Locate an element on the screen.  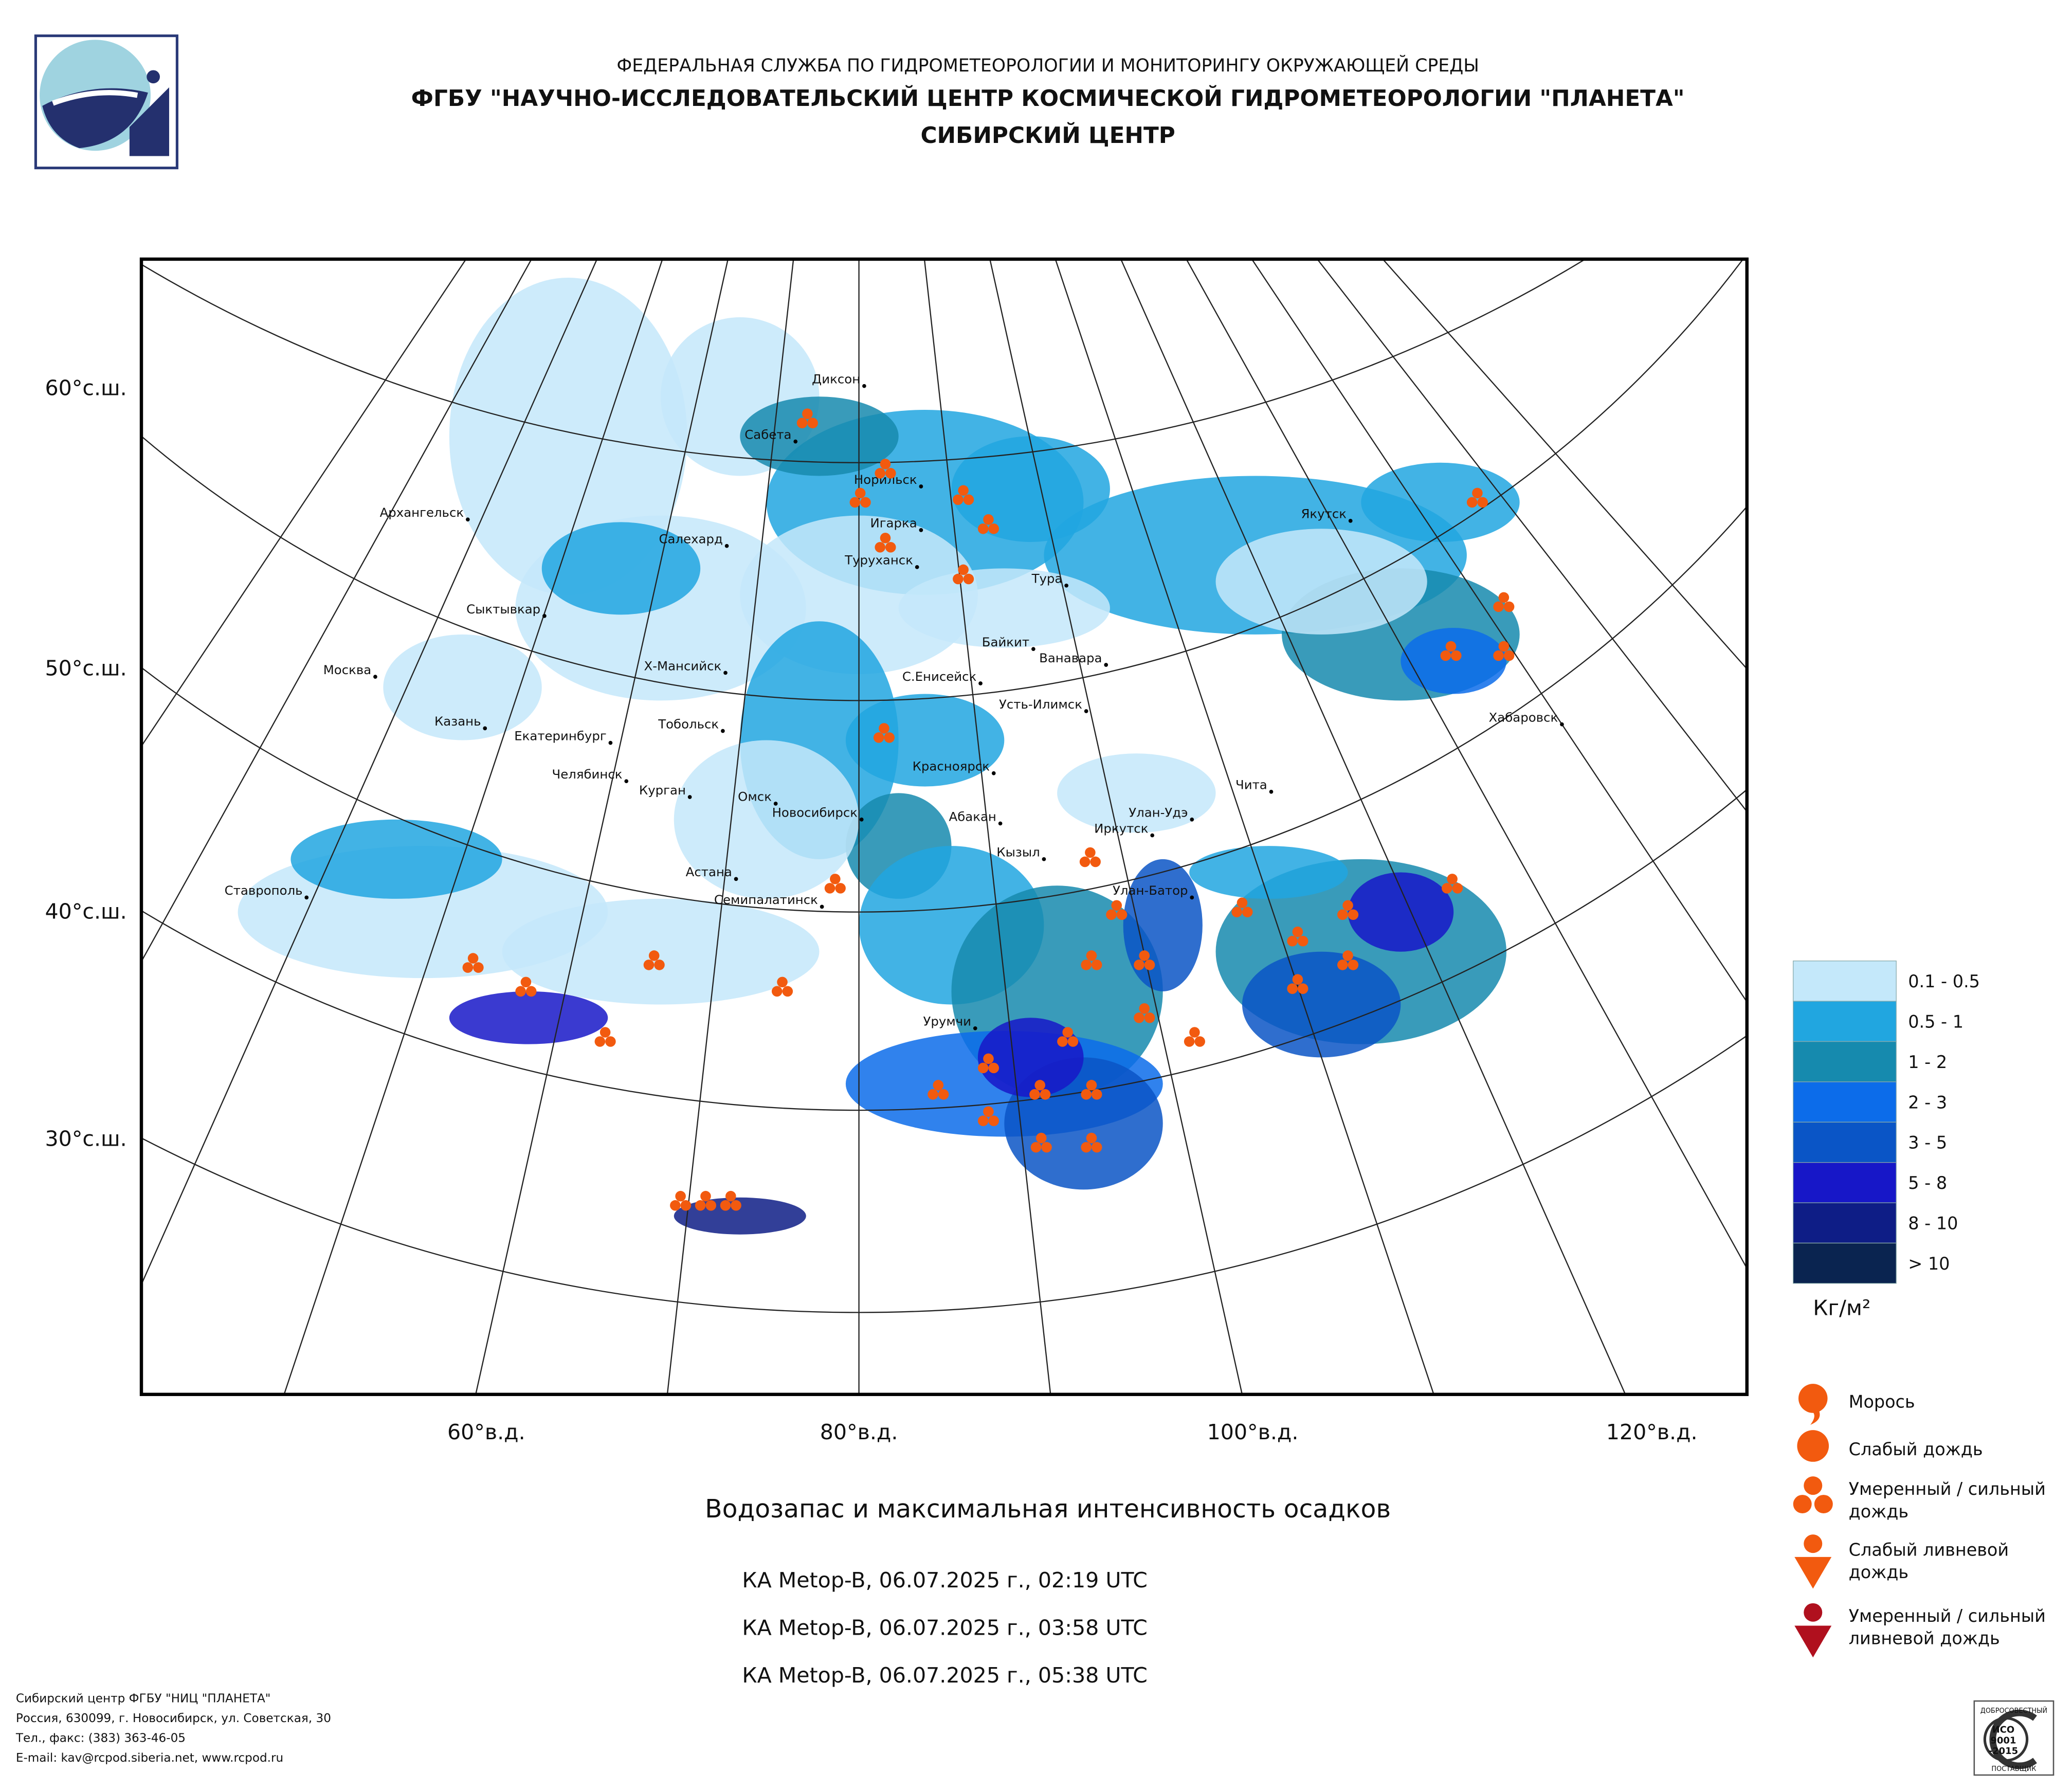
lat-label: 50°с.ш. is located at coordinates (86, 668).